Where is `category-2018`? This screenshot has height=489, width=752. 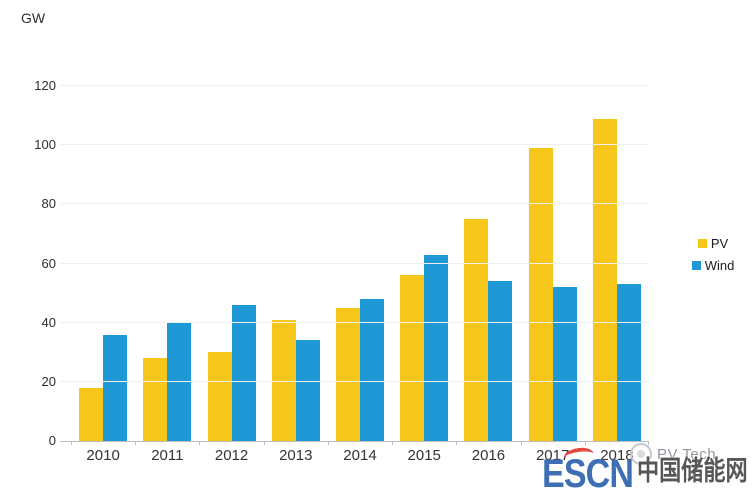 category-2018 is located at coordinates (617, 263).